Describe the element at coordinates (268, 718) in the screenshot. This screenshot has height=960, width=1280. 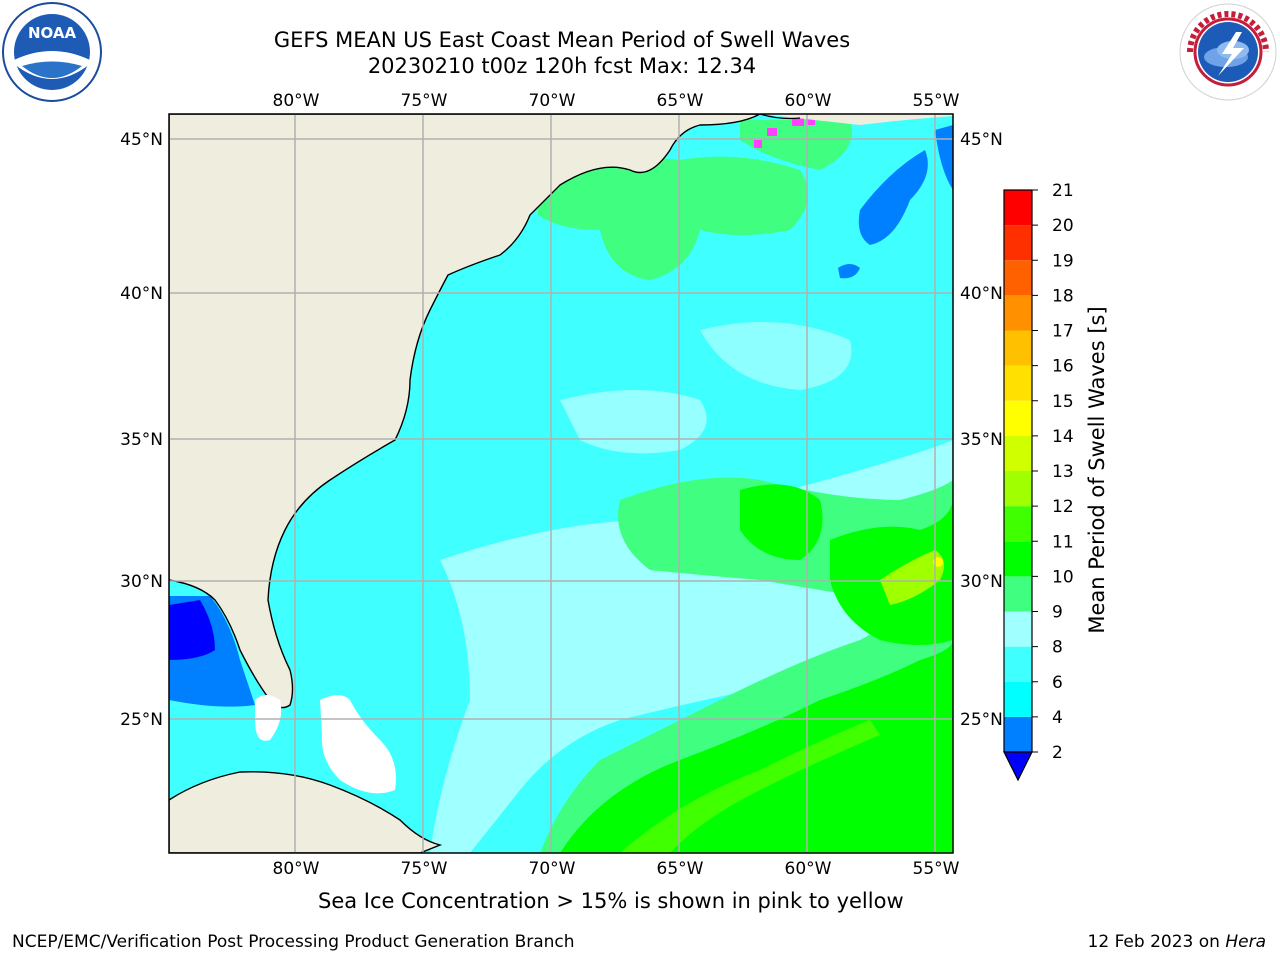
I see `no-data-area` at that location.